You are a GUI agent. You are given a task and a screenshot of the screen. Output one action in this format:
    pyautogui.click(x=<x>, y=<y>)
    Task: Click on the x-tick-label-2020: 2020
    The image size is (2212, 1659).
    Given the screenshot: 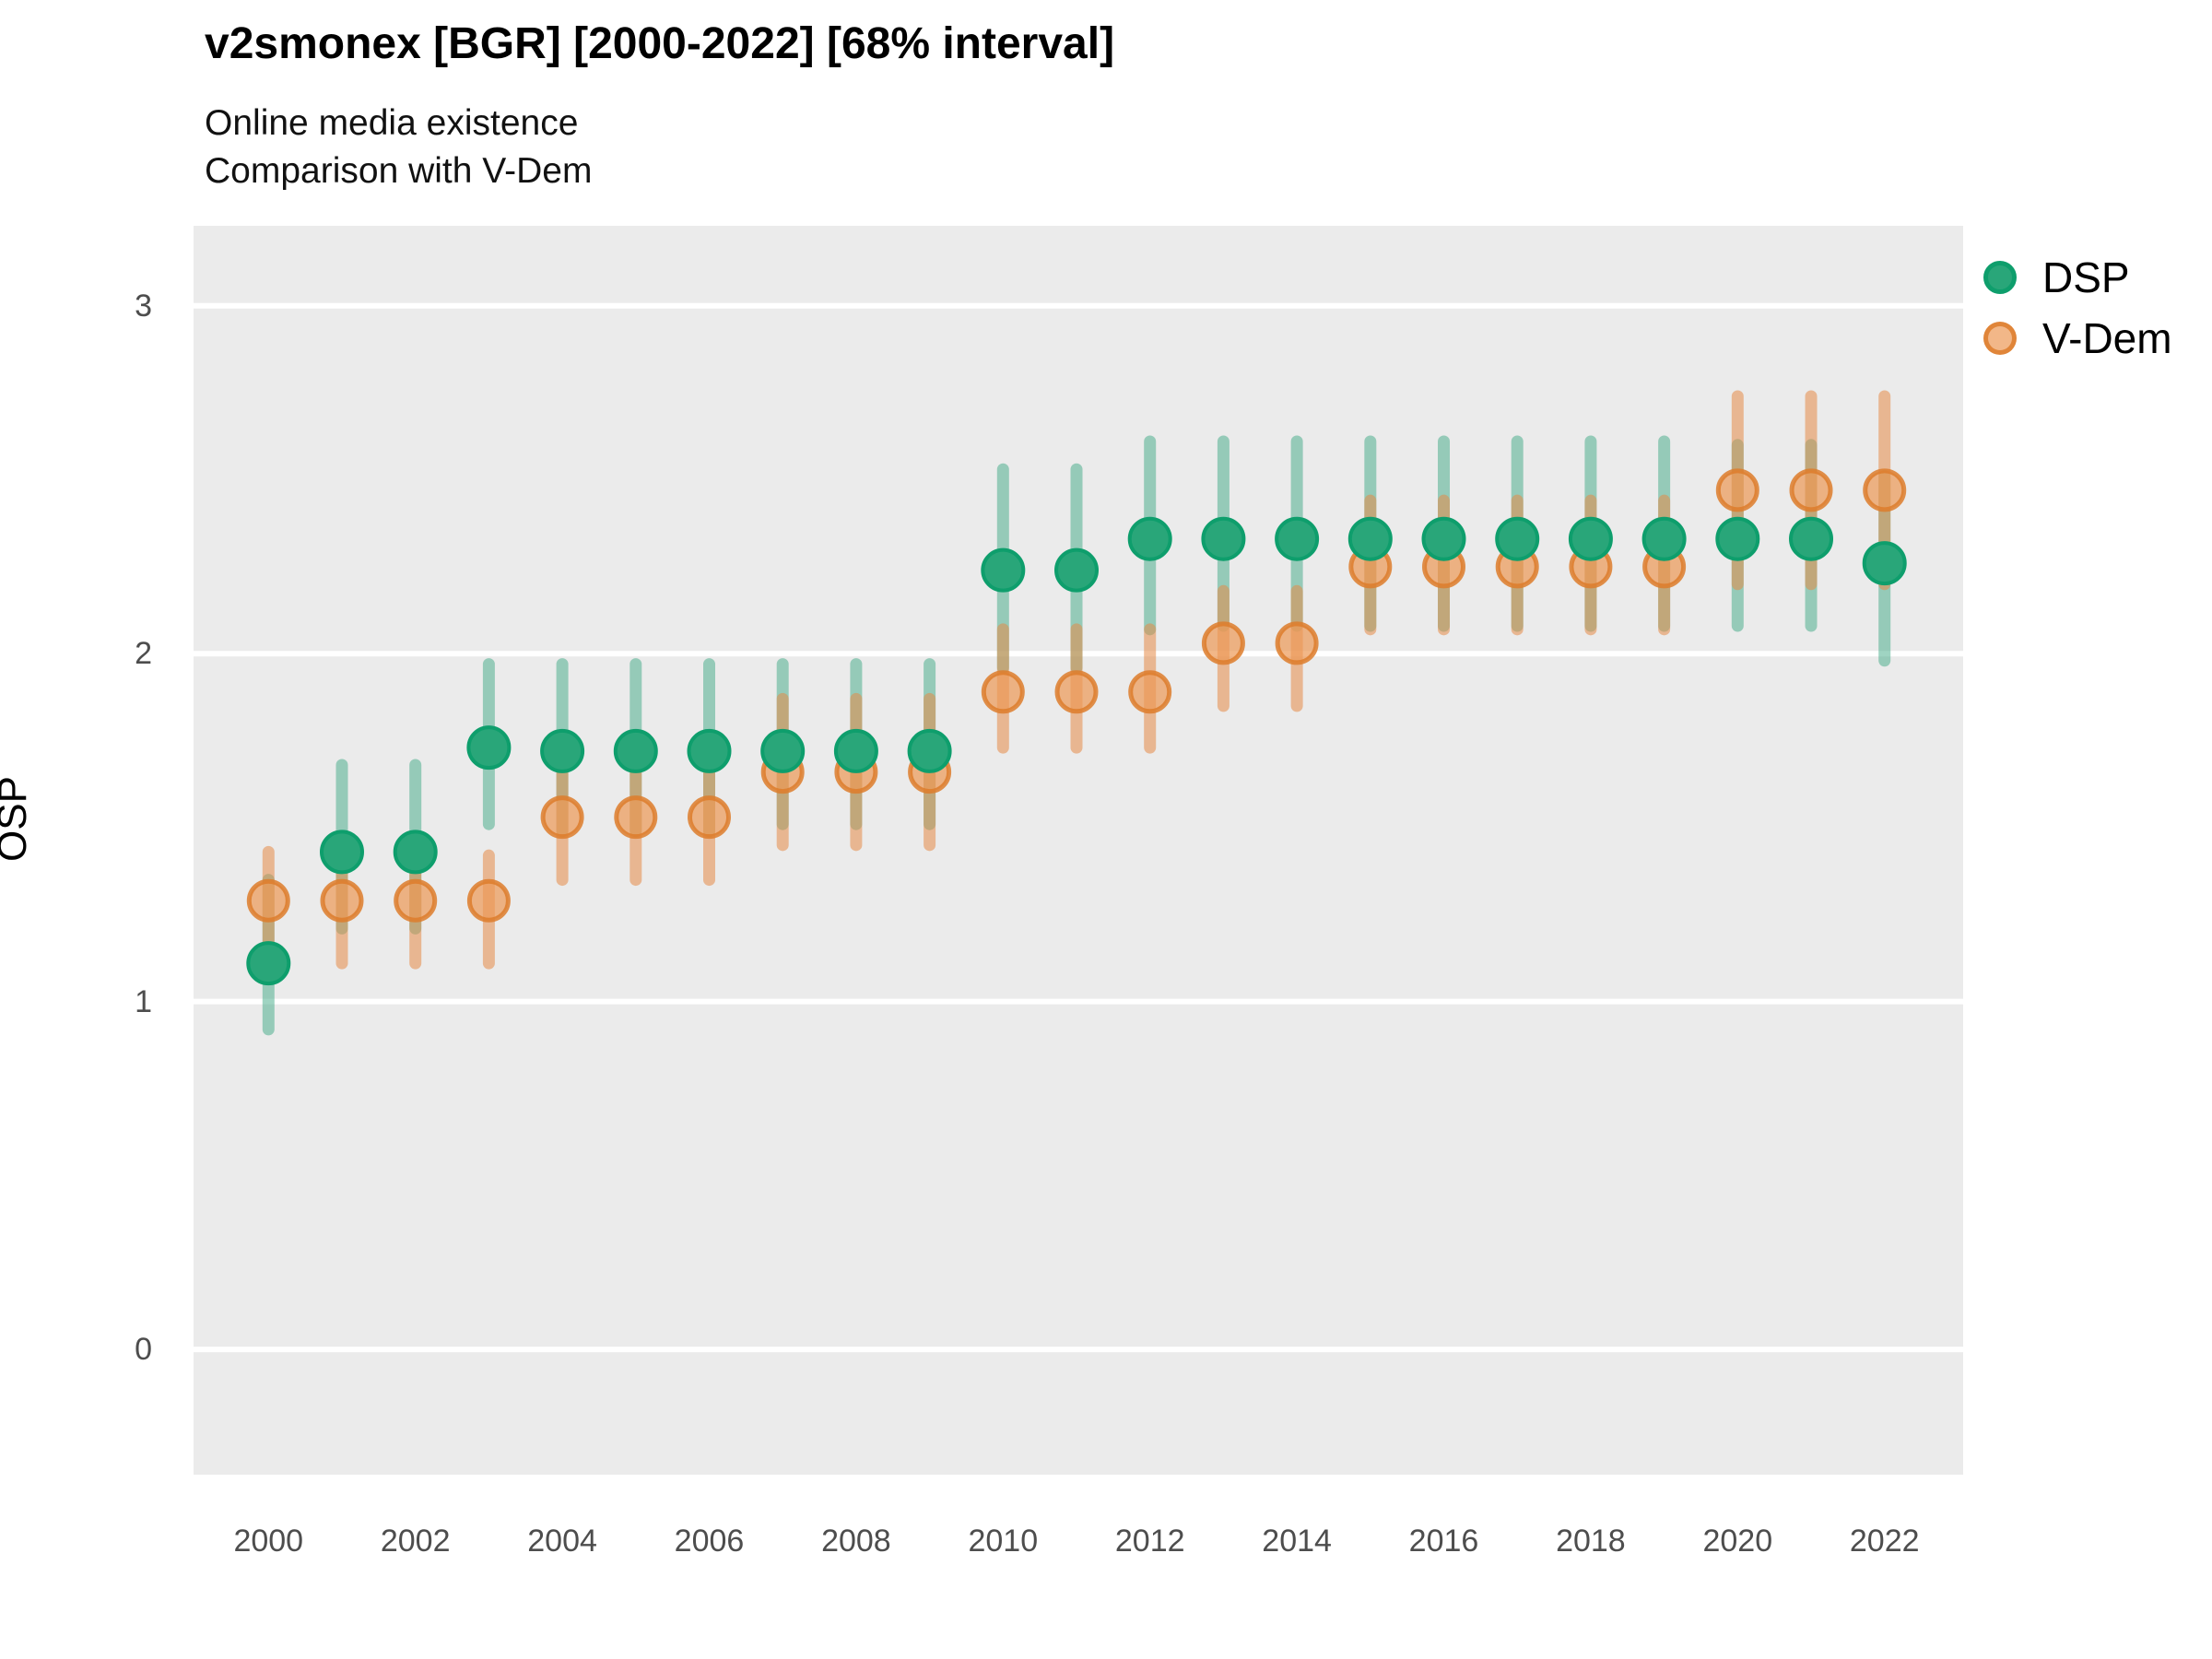 What is the action you would take?
    pyautogui.click(x=1737, y=1541)
    